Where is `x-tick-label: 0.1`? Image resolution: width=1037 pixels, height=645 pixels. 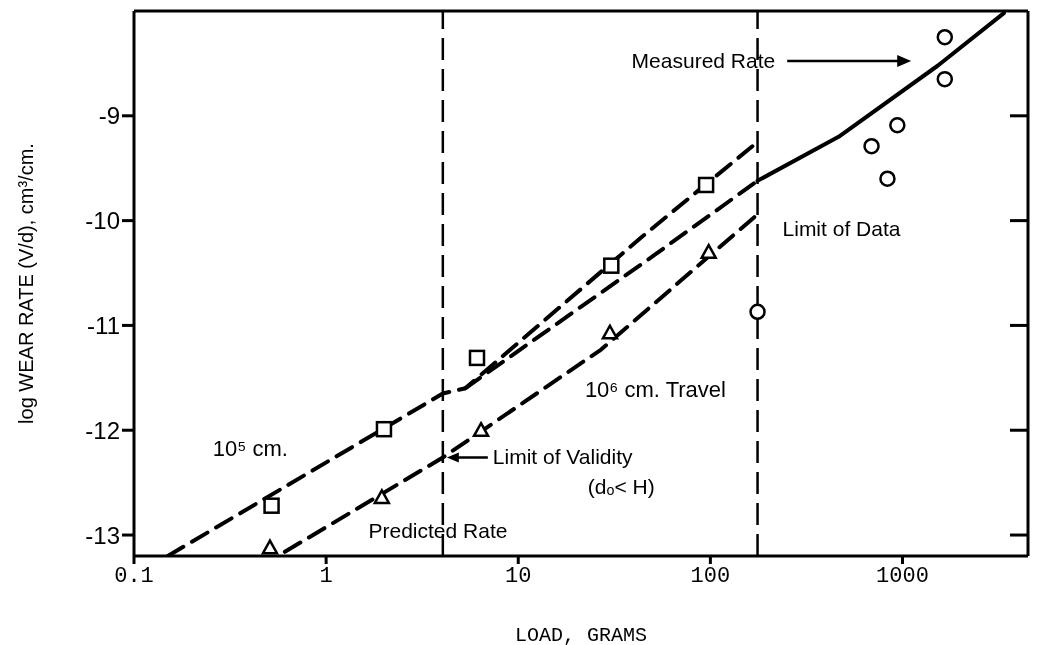 x-tick-label: 0.1 is located at coordinates (134, 576).